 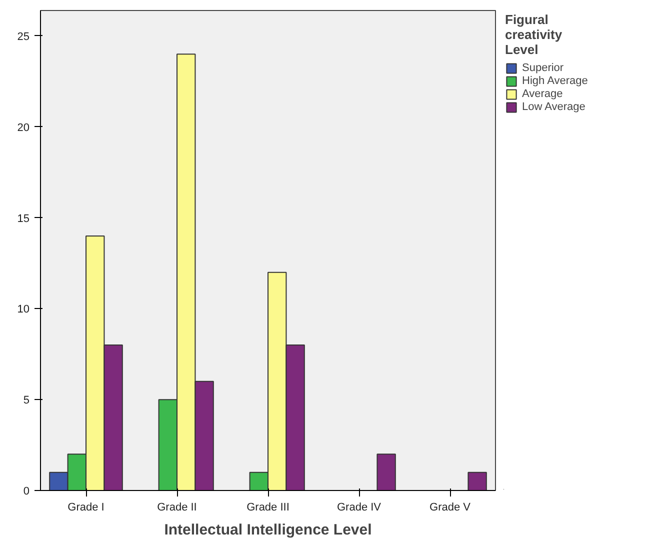 What do you see at coordinates (268, 508) in the screenshot?
I see `x-tick-label: Grade III` at bounding box center [268, 508].